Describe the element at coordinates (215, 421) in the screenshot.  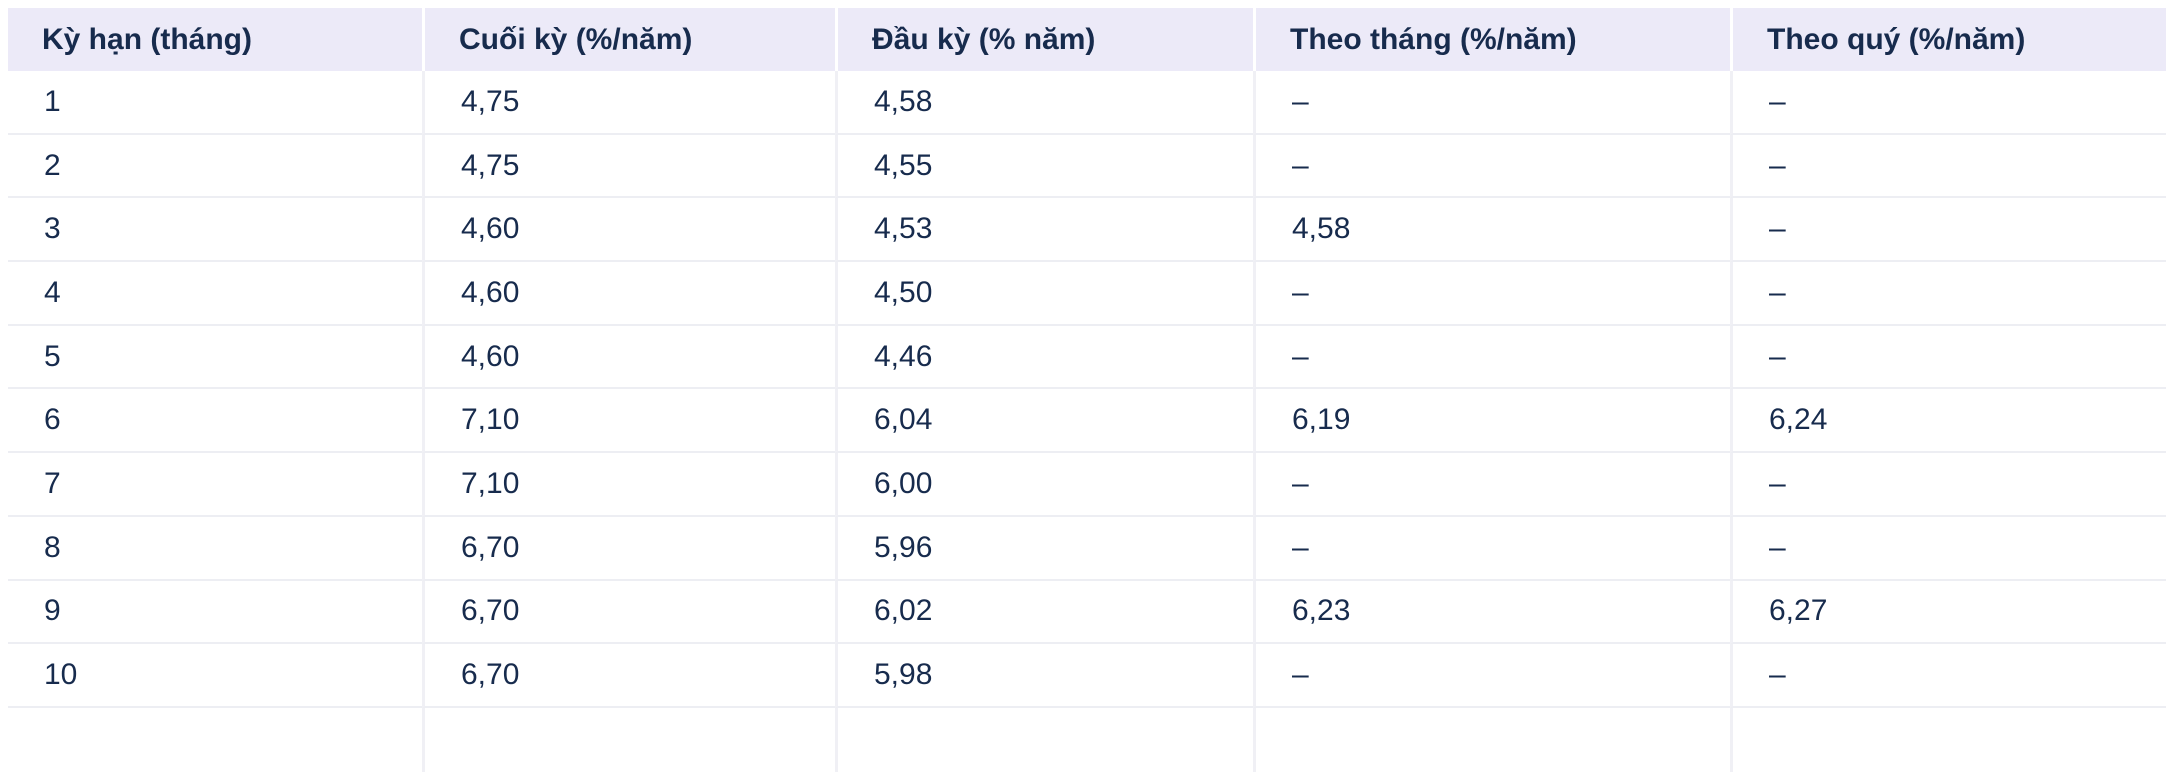
I see `table-cell: 6` at that location.